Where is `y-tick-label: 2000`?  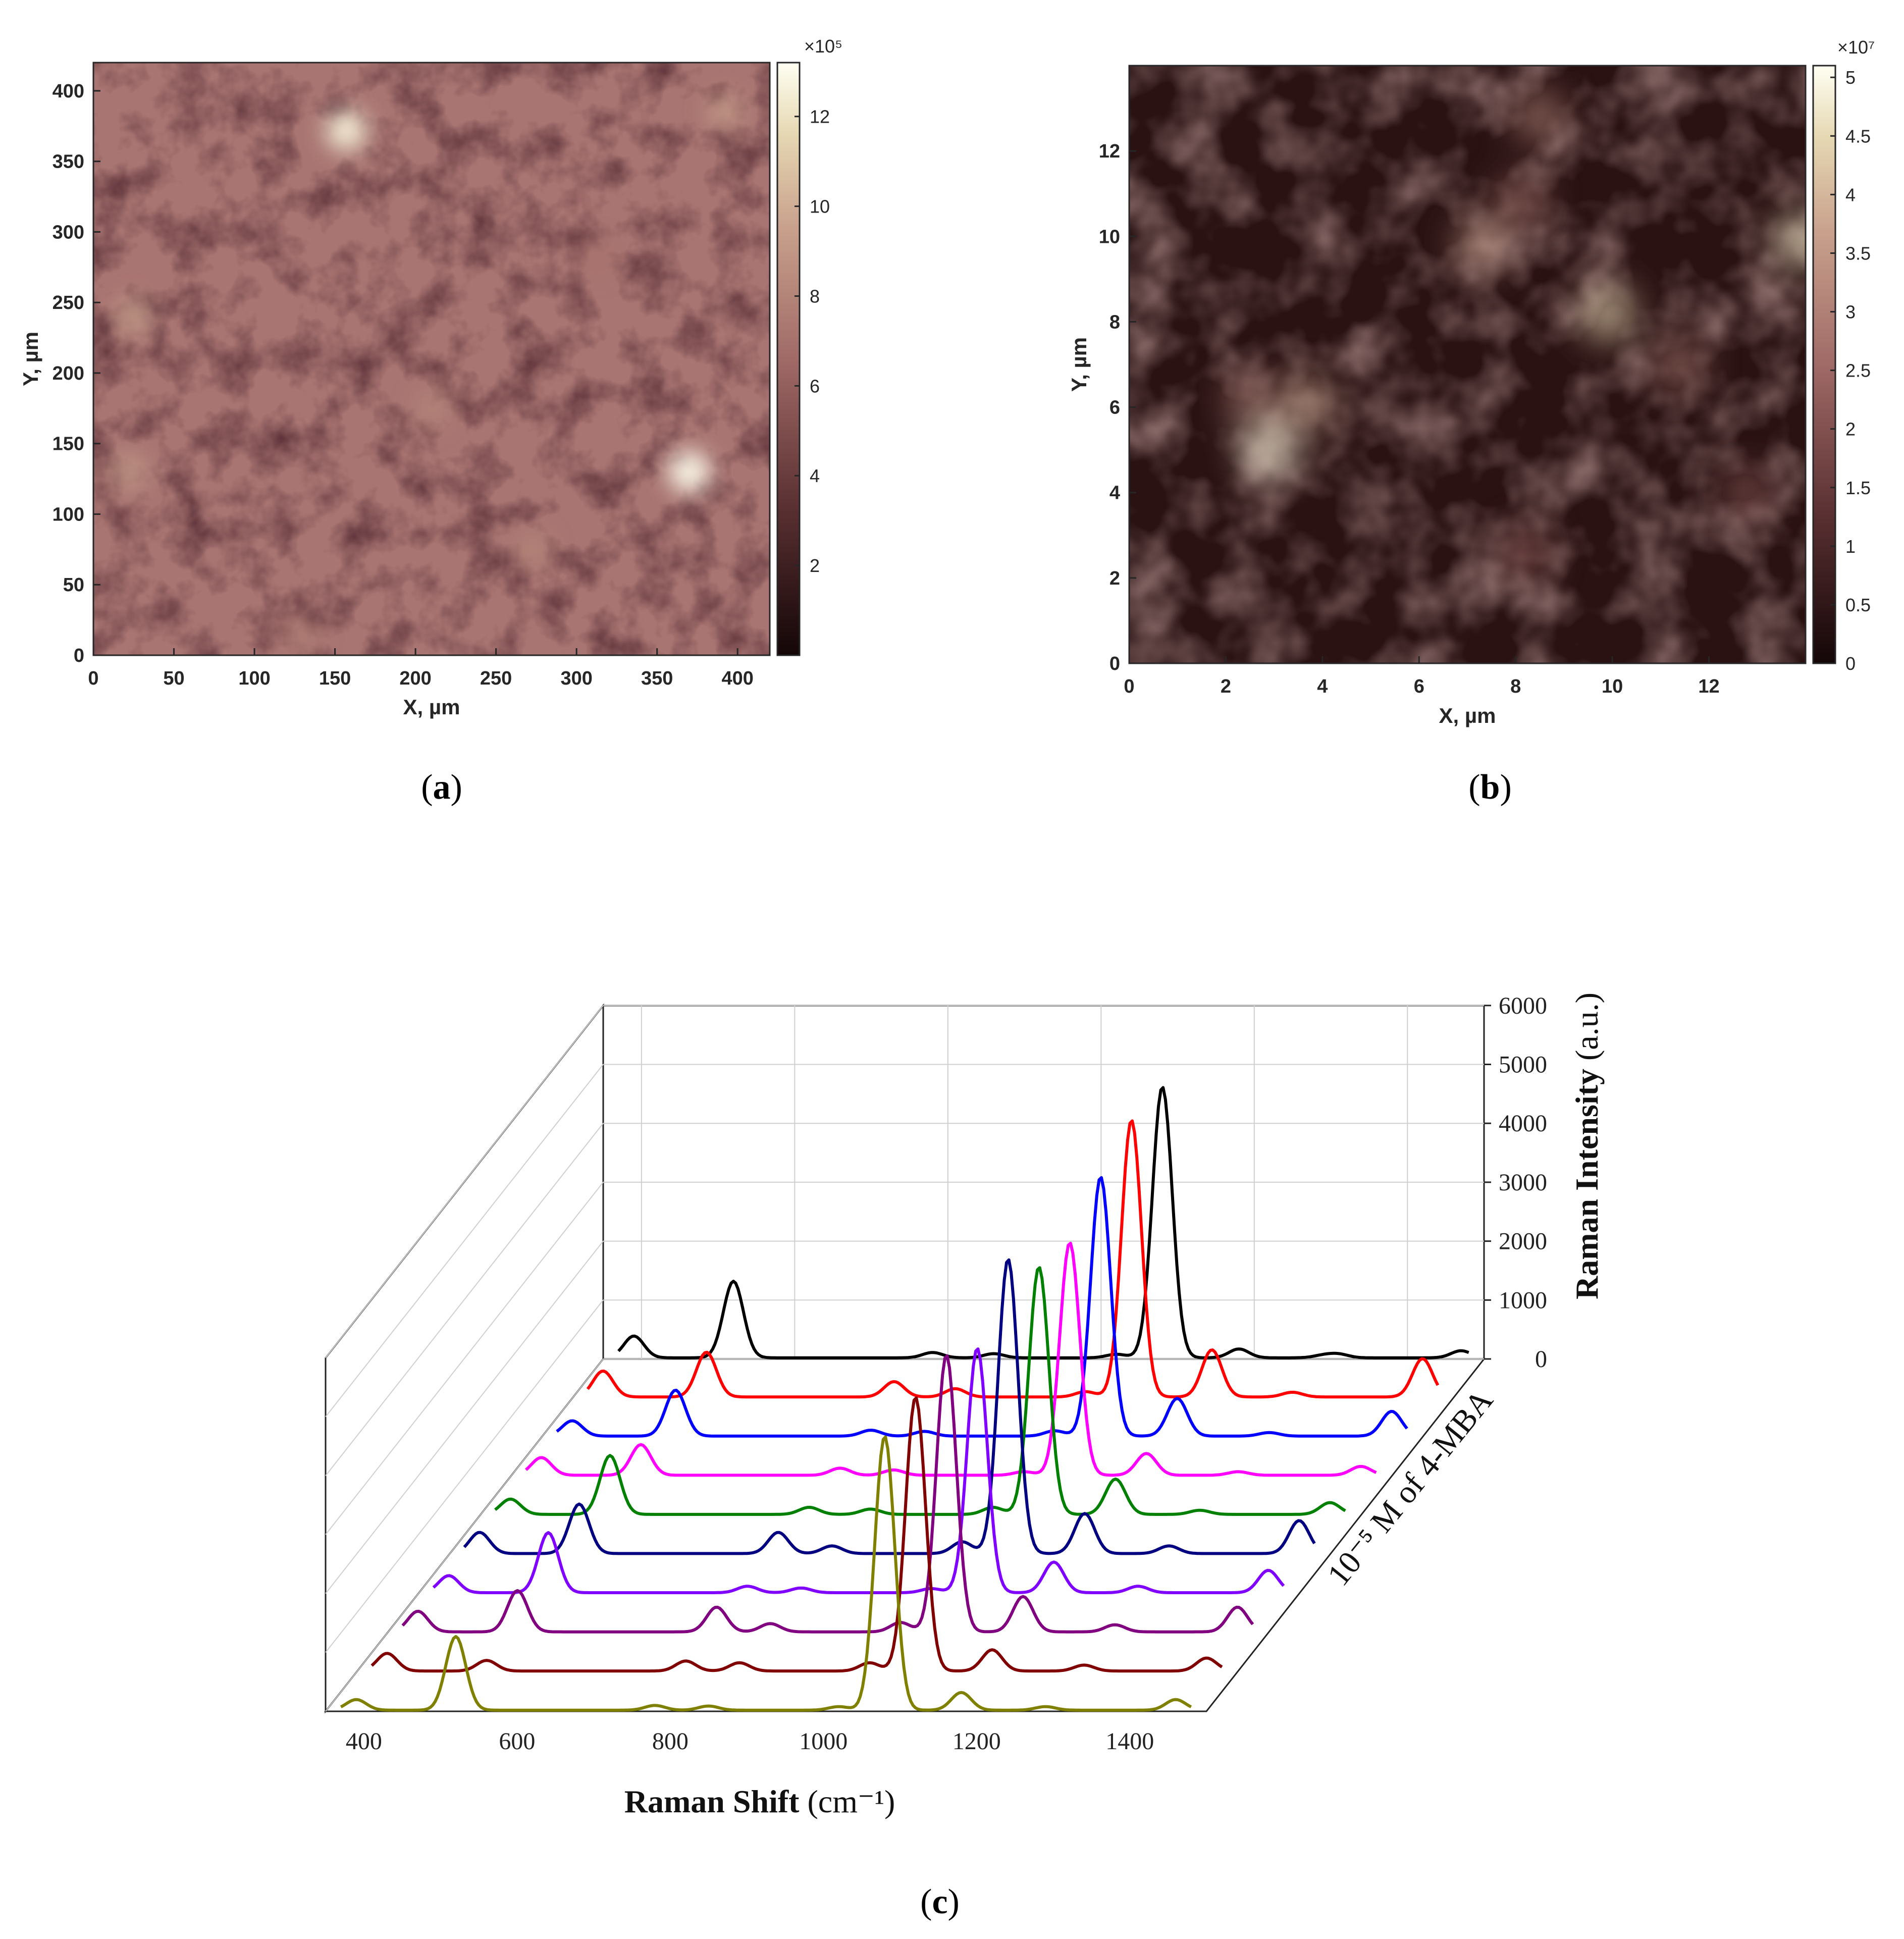
y-tick-label: 2000 is located at coordinates (1523, 1241).